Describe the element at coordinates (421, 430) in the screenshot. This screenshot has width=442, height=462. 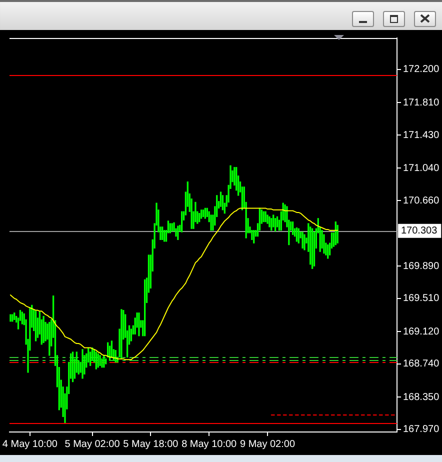
I see `y-tick-label: 167.970` at that location.